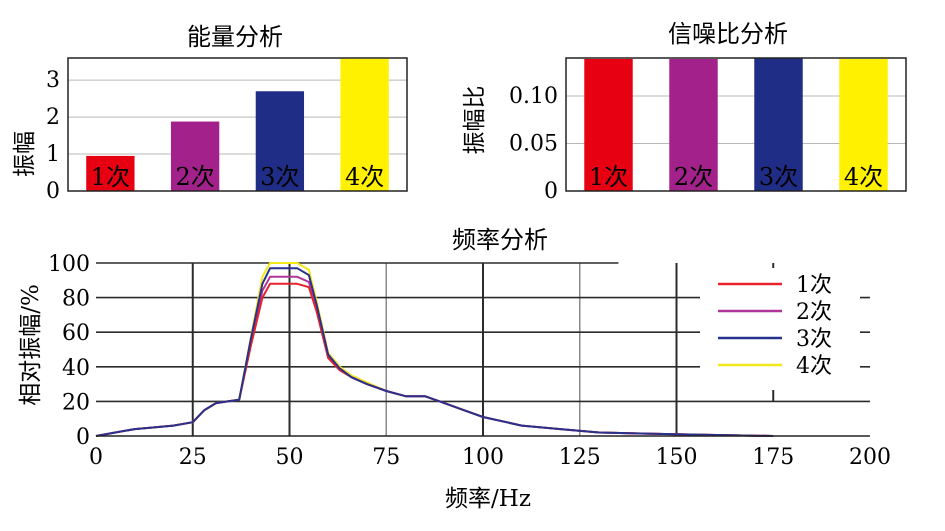  Describe the element at coordinates (53, 154) in the screenshot. I see `ytick-label: 1` at that location.